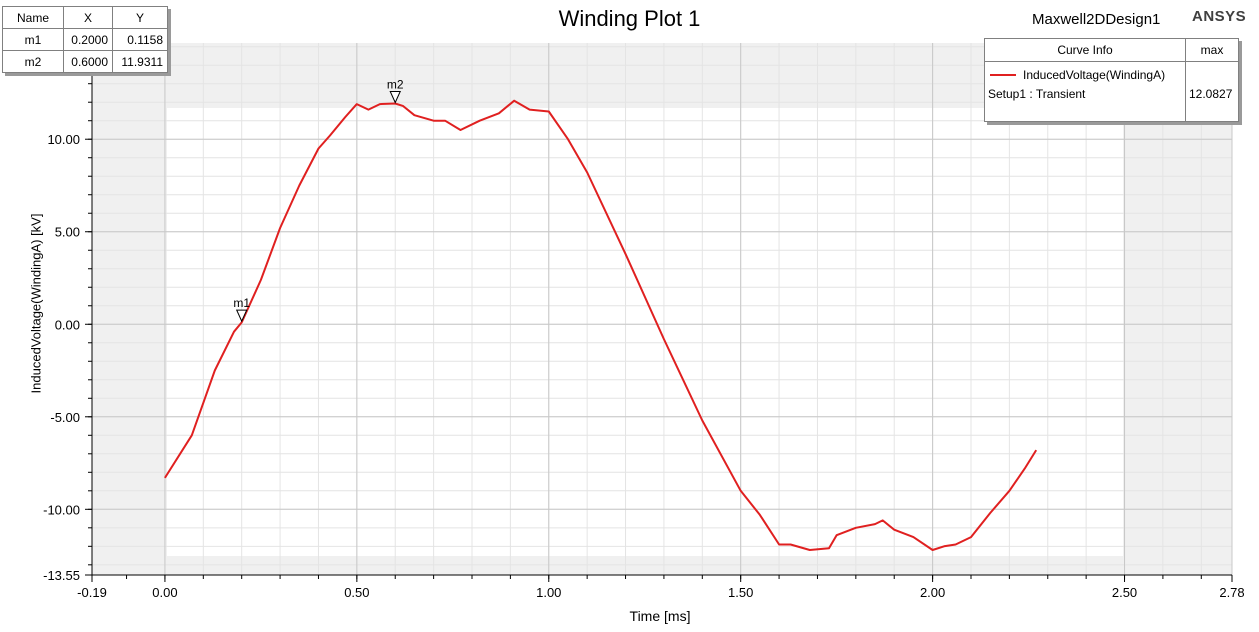 This screenshot has width=1259, height=632. What do you see at coordinates (88, 61) in the screenshot?
I see `marker-x: 0.6000` at bounding box center [88, 61].